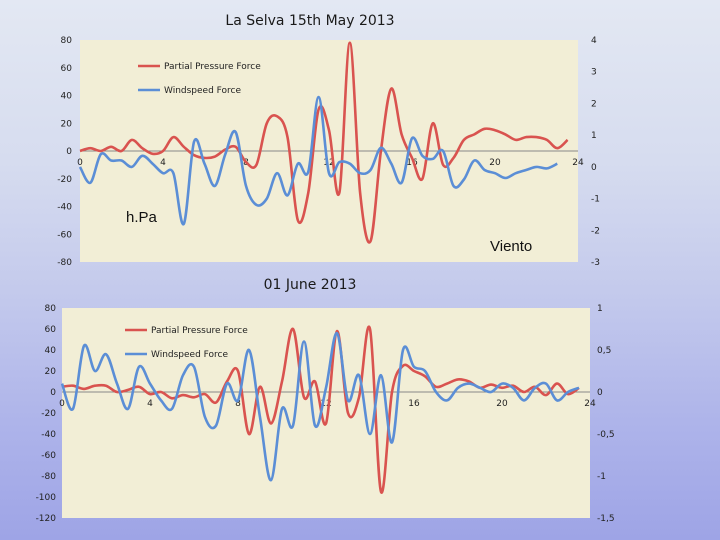  Describe the element at coordinates (46, 519) in the screenshot. I see `y-tick-label: -120` at that location.